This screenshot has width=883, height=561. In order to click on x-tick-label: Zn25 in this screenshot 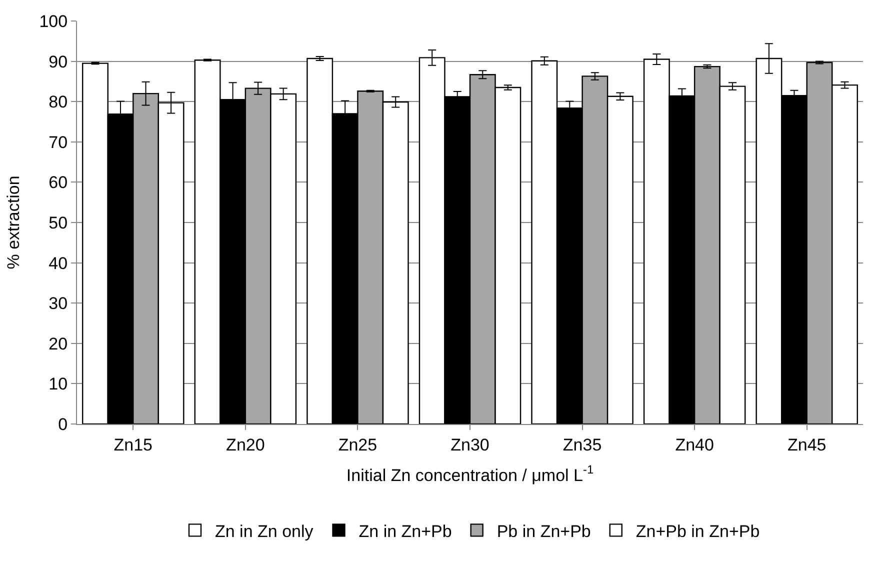, I will do `click(358, 444)`.